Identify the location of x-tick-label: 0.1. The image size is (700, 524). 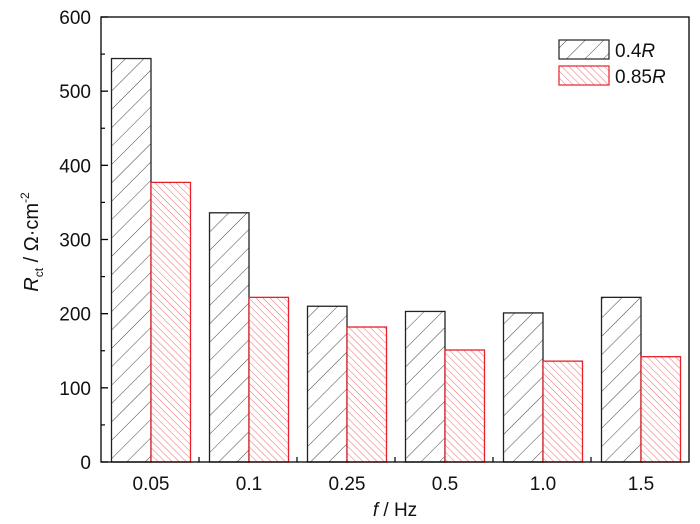
(249, 484).